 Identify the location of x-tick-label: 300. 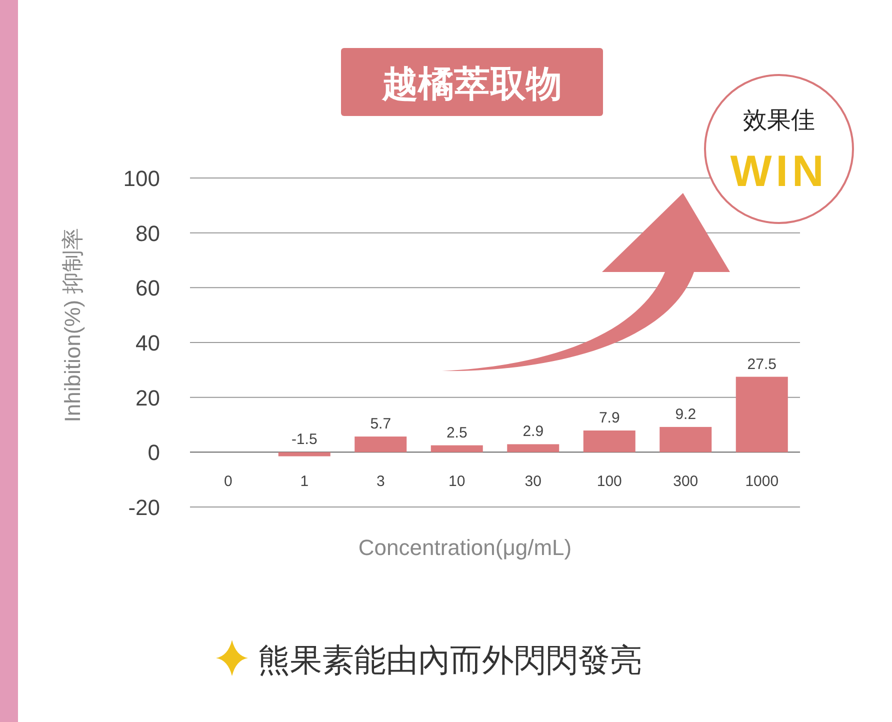
(685, 481).